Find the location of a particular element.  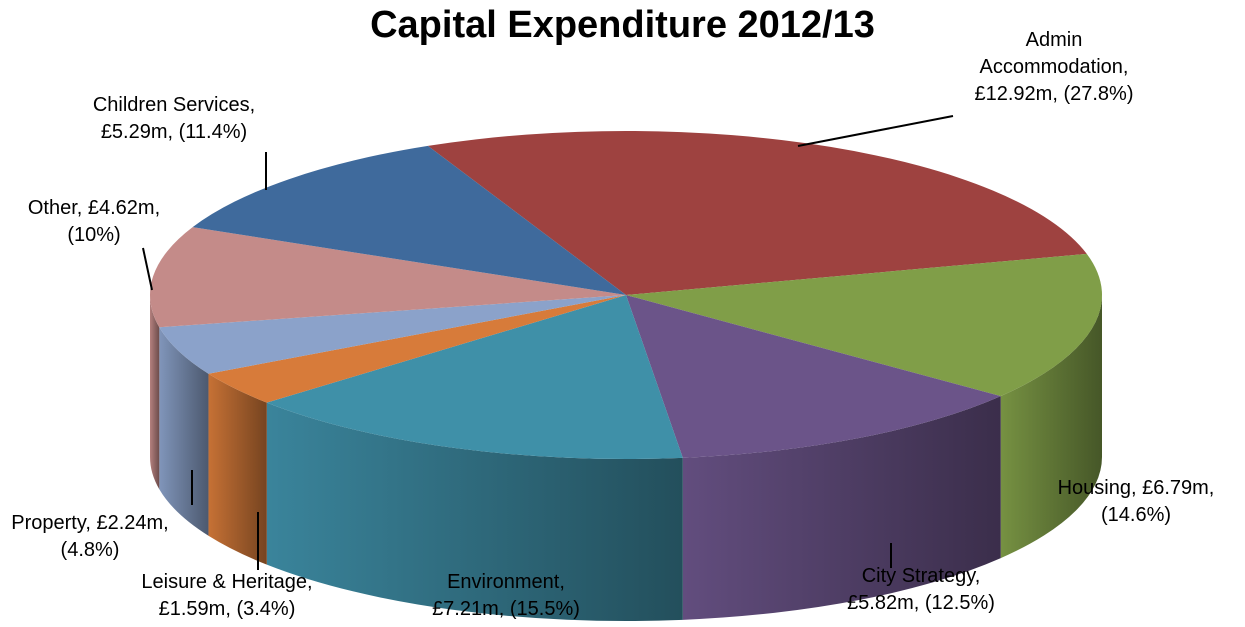

slice-label-property: Property, £2.24m, (4.8%) is located at coordinates (89, 536).